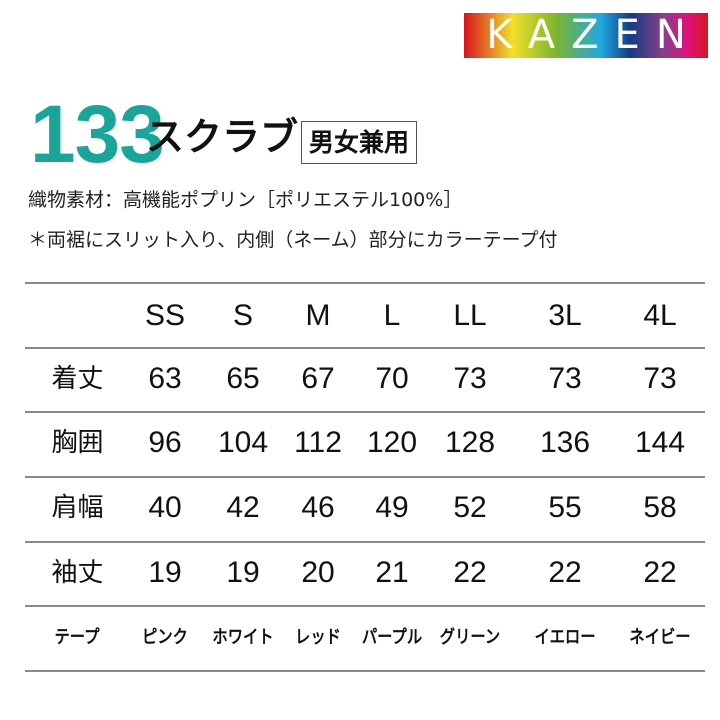 This screenshot has width=720, height=720. I want to click on table-cell: 55, so click(565, 507).